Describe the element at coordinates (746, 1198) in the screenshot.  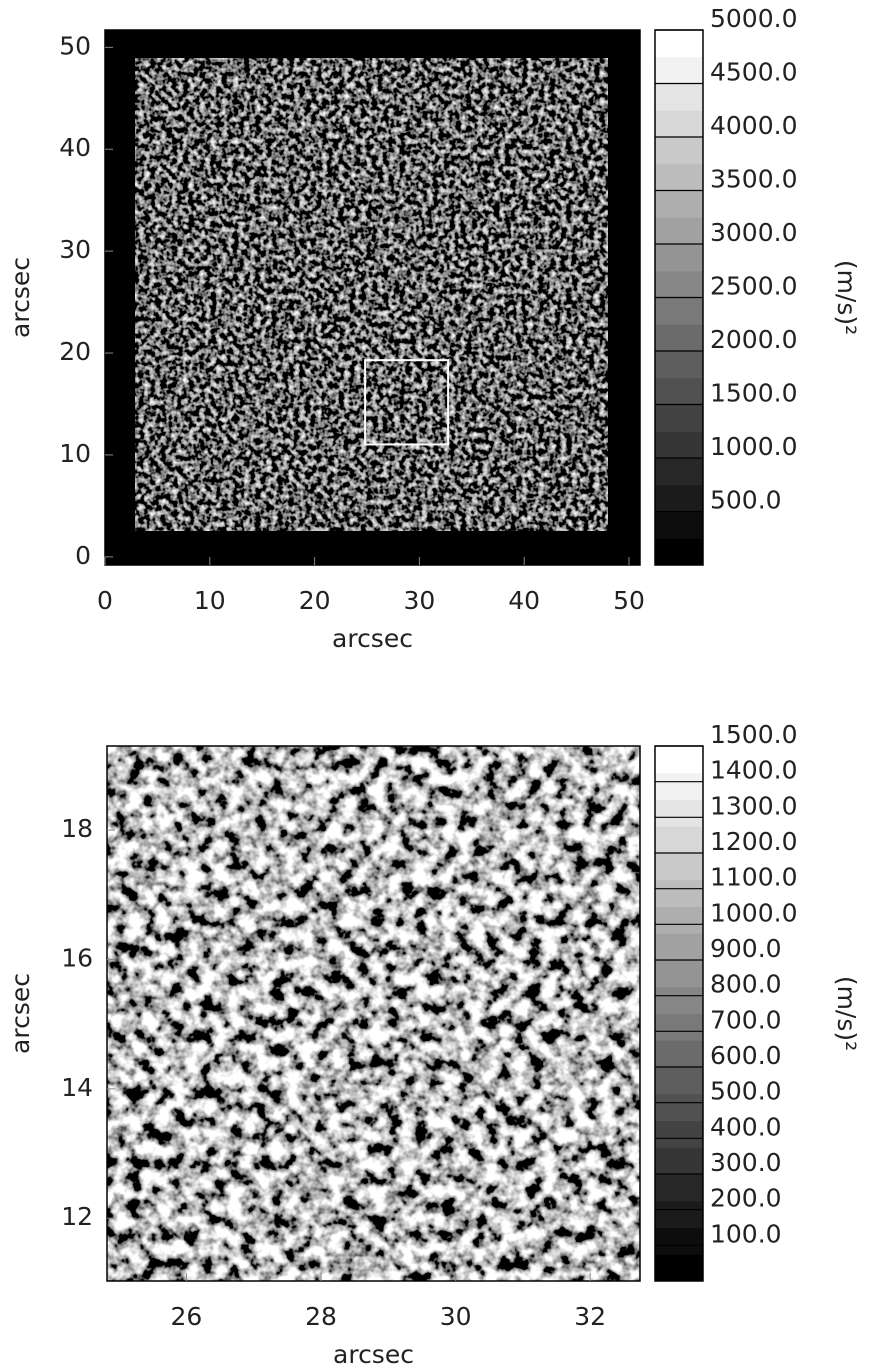
I see `colorbar-tick-label: 200.0` at that location.